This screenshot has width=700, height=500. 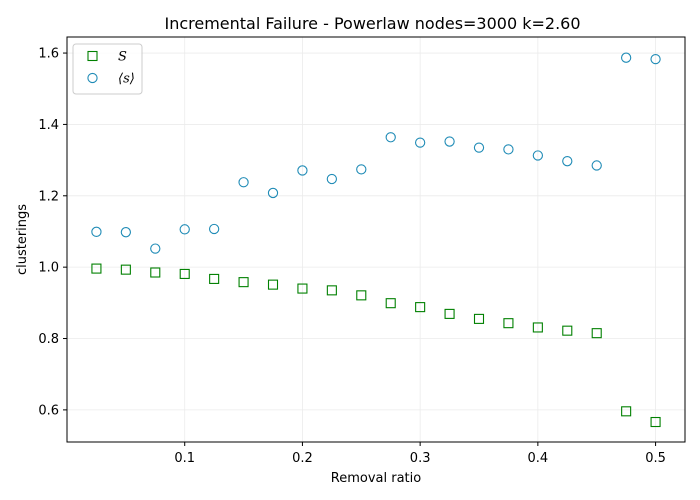 I want to click on legend-frame, so click(x=107, y=69).